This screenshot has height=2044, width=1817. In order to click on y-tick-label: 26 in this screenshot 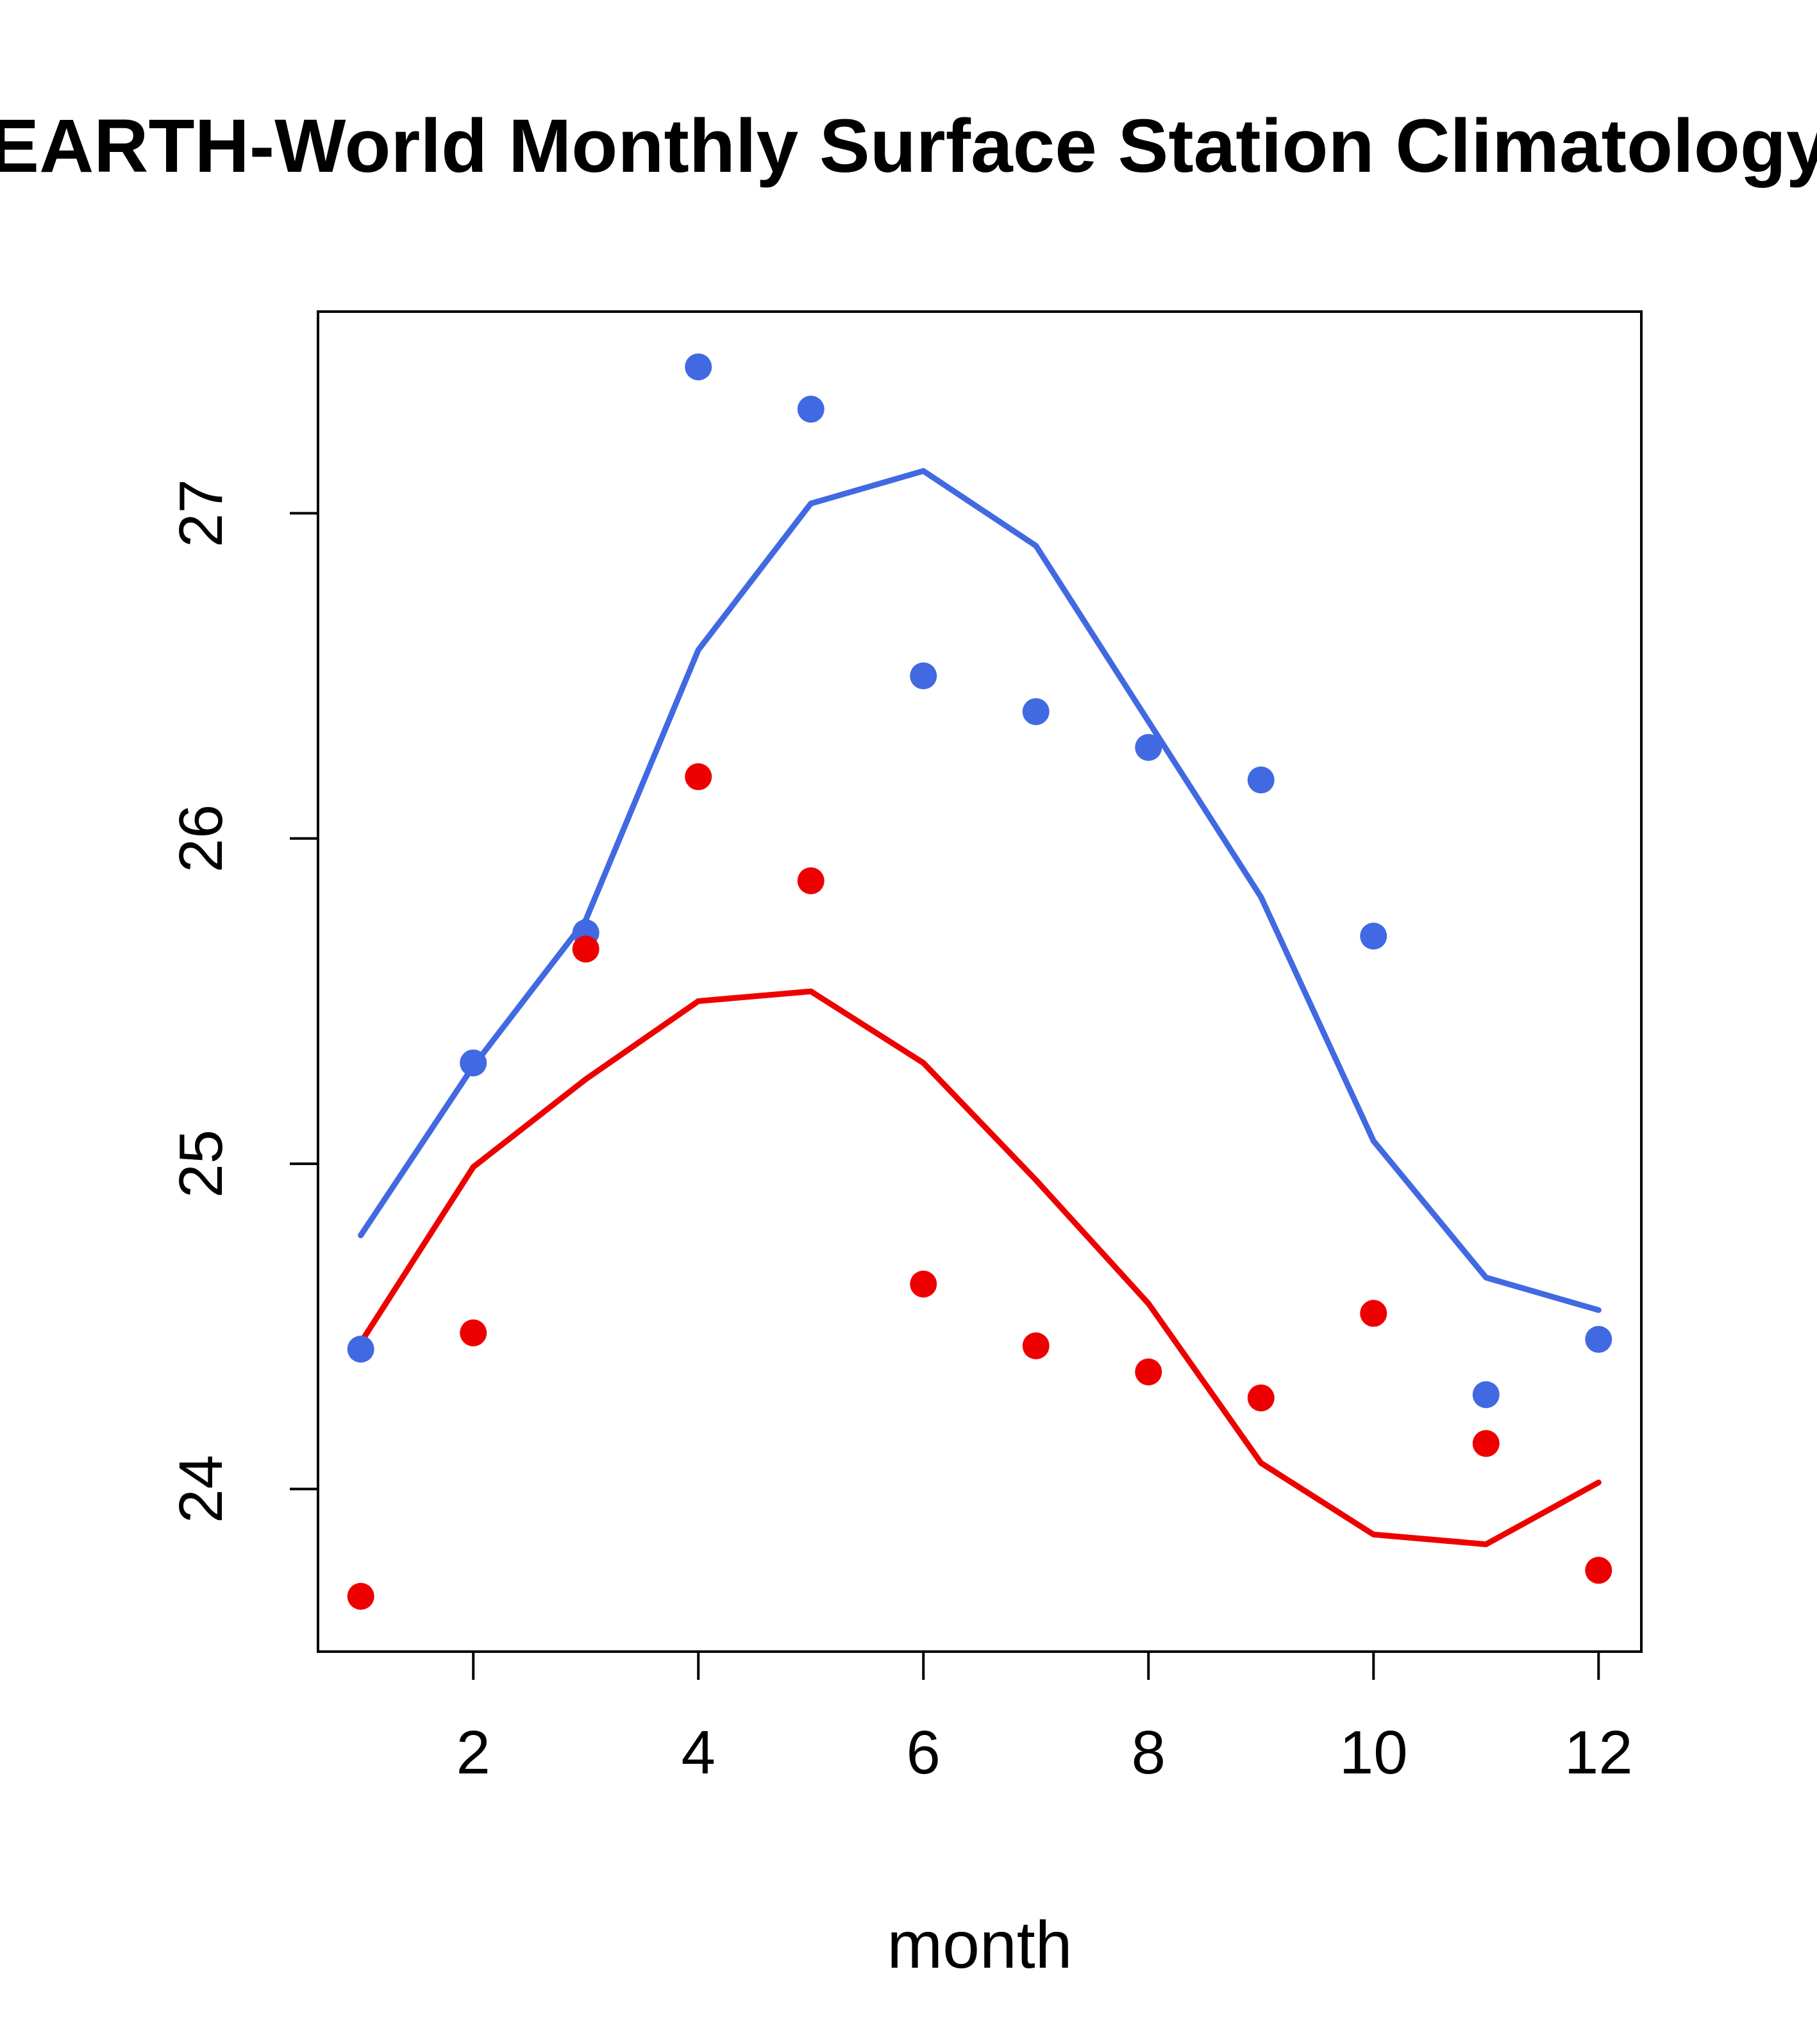, I will do `click(201, 838)`.